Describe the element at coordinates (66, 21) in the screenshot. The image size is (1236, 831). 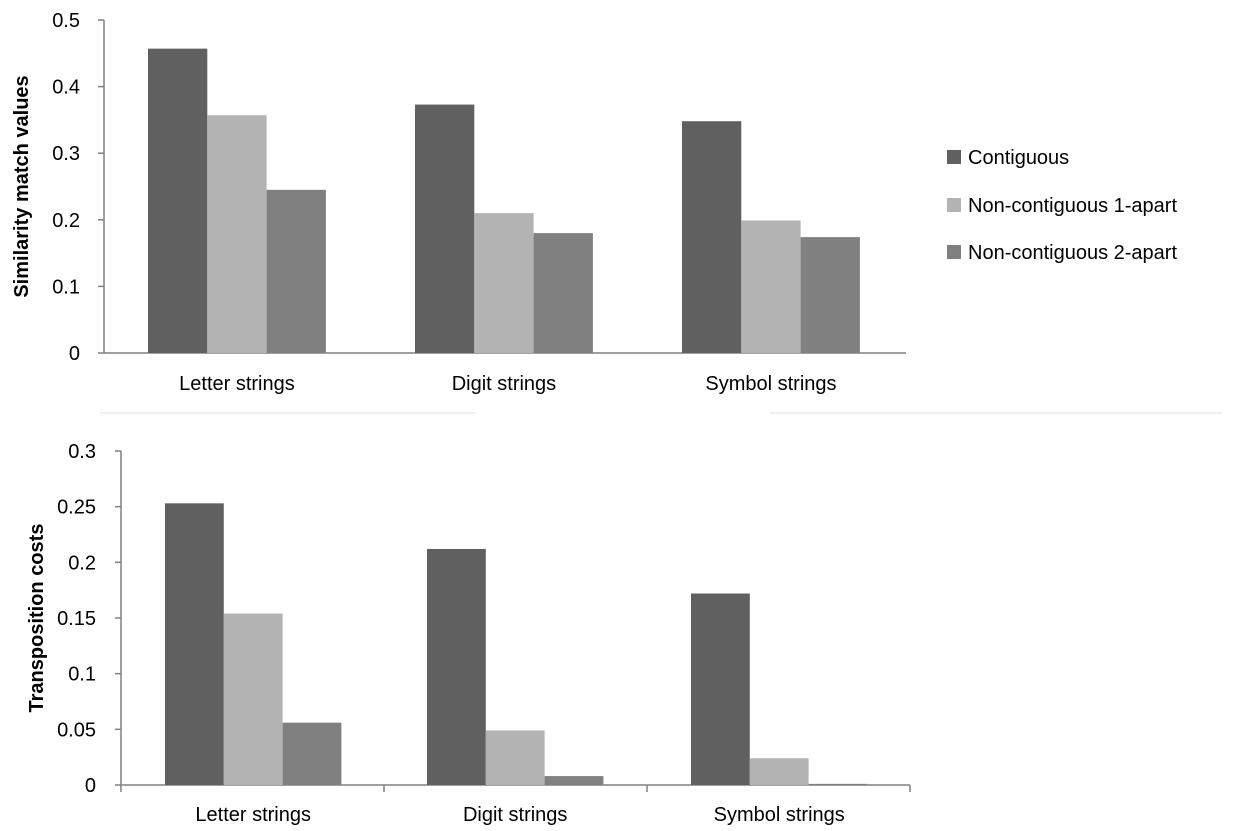
I see `y-tick-label: 0.5` at that location.